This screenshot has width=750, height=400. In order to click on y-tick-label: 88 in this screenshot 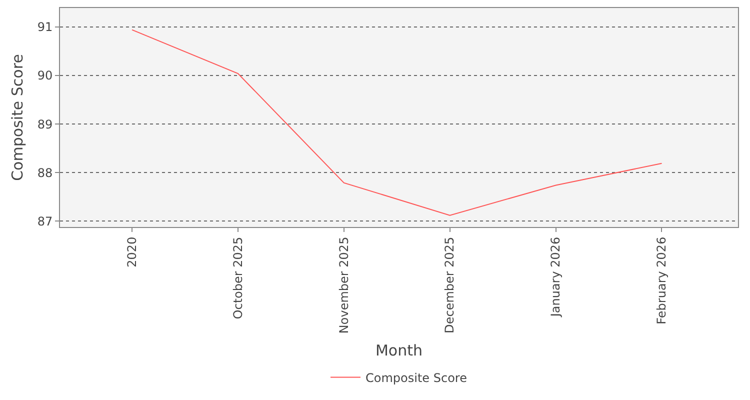, I will do `click(45, 173)`.